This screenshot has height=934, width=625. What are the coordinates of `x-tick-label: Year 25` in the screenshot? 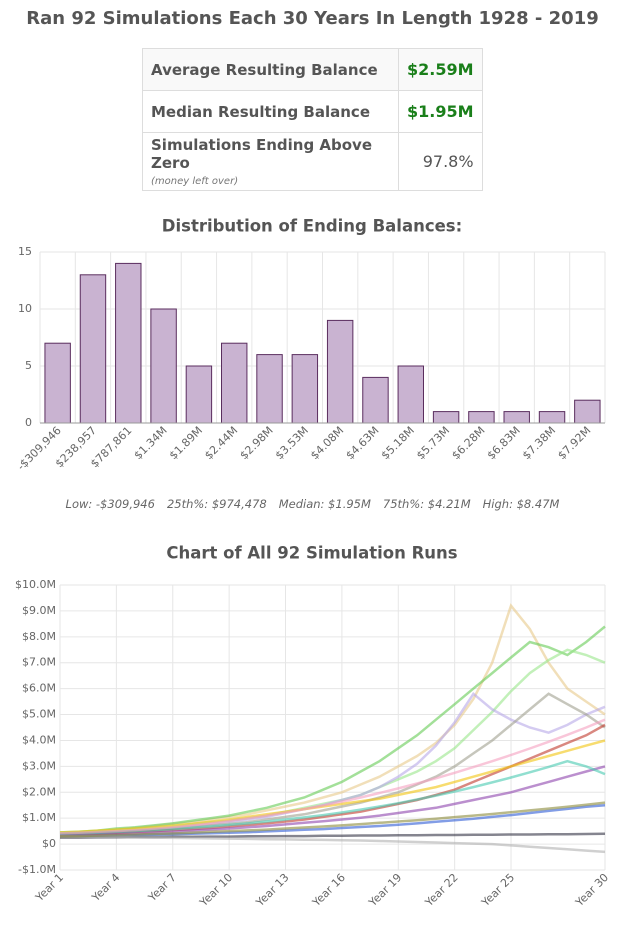 It's located at (497, 890).